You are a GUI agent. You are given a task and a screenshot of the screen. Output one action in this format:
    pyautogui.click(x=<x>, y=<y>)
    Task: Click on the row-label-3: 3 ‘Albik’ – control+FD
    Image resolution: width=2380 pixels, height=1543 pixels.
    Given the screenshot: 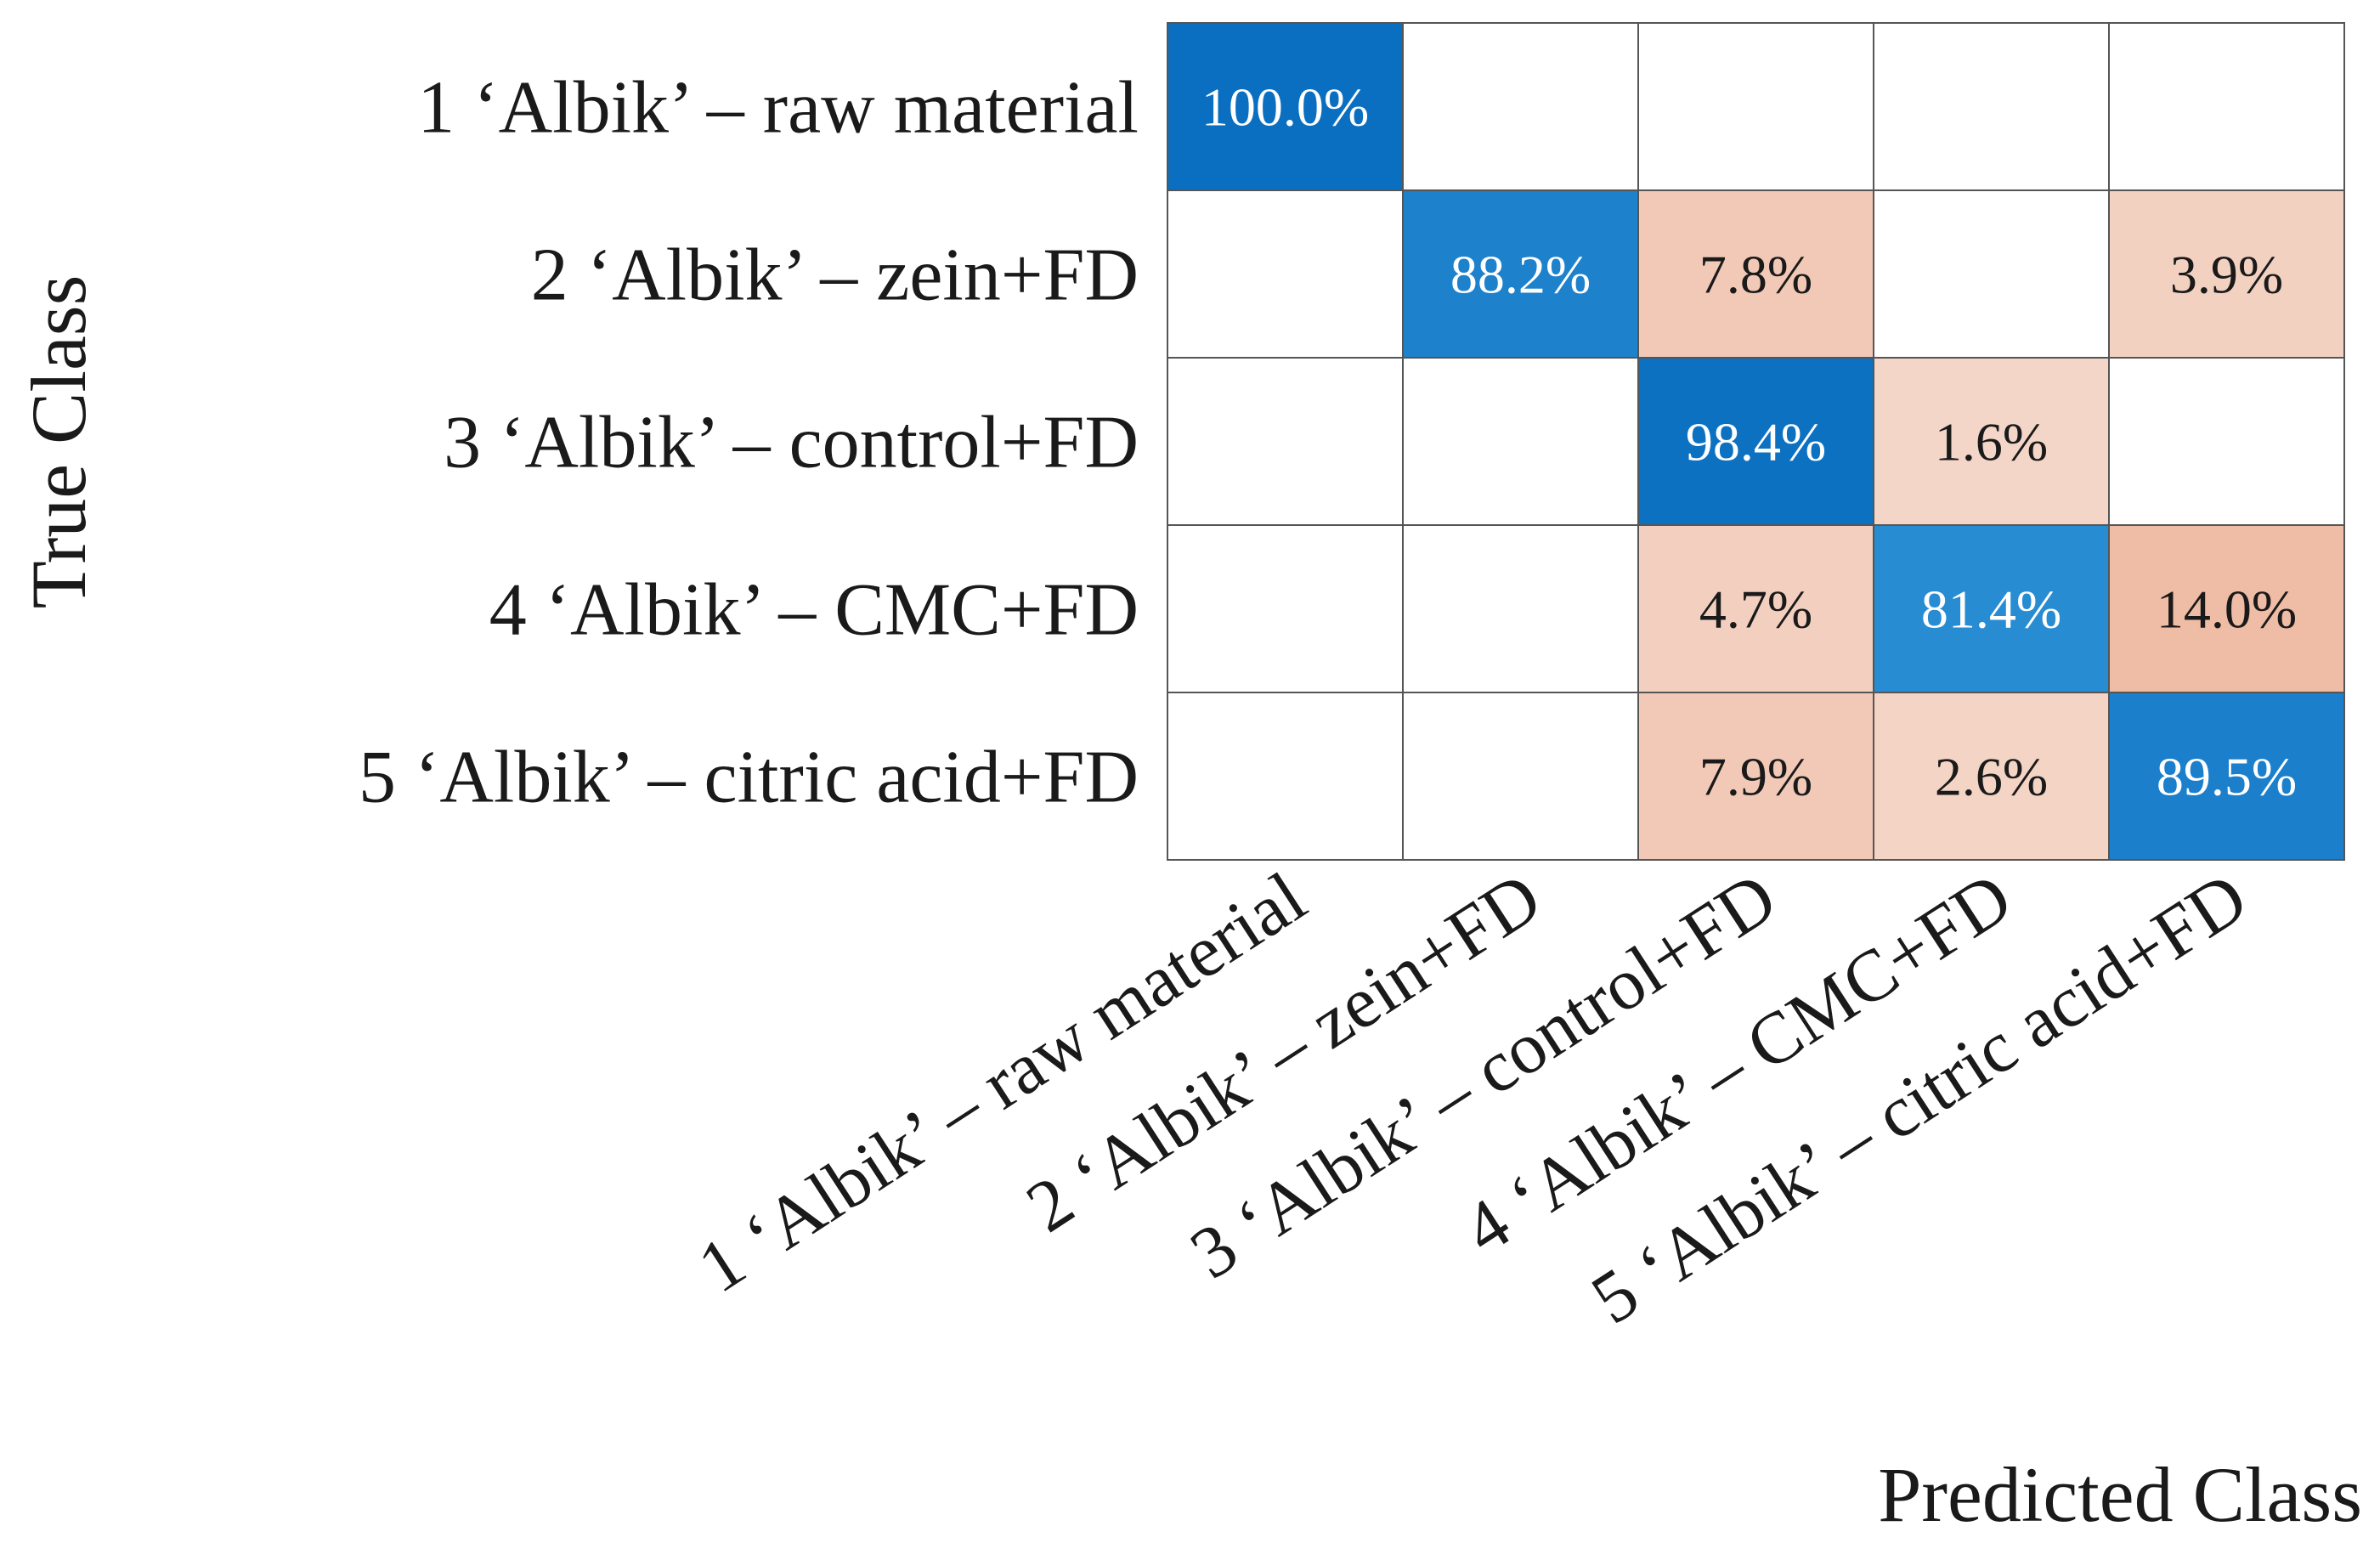 What is the action you would take?
    pyautogui.click(x=791, y=443)
    